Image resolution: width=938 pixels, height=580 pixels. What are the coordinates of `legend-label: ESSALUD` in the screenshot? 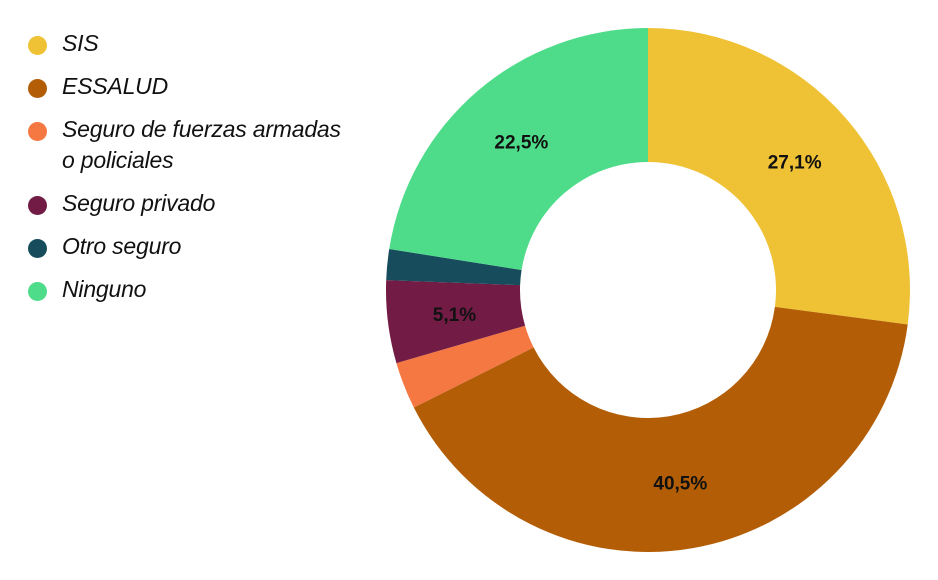 It's located at (115, 86).